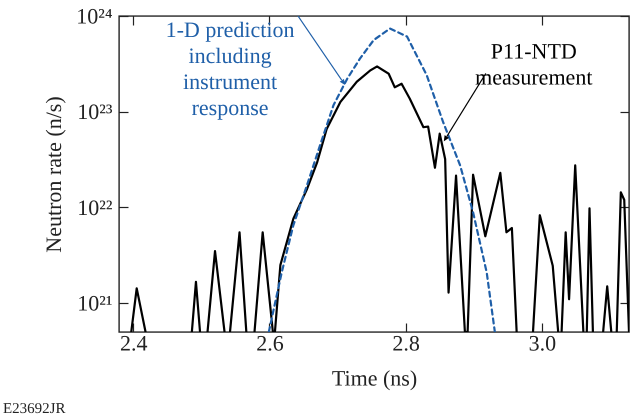 The height and width of the screenshot is (415, 634). I want to click on x-tick-label: 2.4, so click(134, 343).